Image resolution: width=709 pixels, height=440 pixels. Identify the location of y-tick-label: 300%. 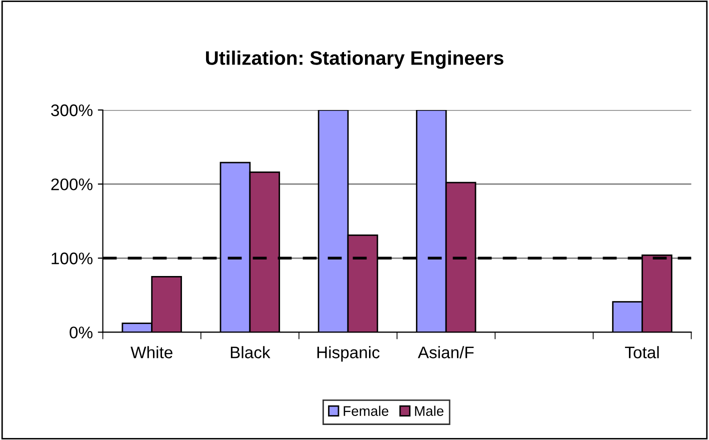
(71, 110).